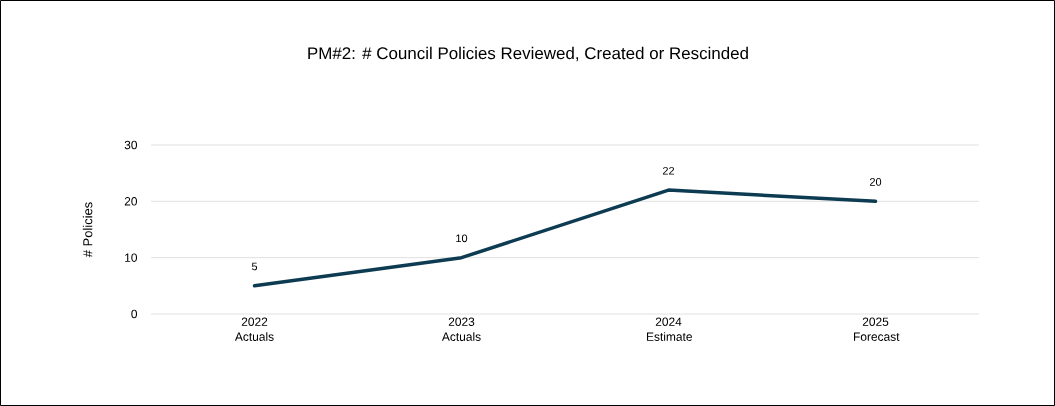  What do you see at coordinates (254, 266) in the screenshot?
I see `data-label: 5` at bounding box center [254, 266].